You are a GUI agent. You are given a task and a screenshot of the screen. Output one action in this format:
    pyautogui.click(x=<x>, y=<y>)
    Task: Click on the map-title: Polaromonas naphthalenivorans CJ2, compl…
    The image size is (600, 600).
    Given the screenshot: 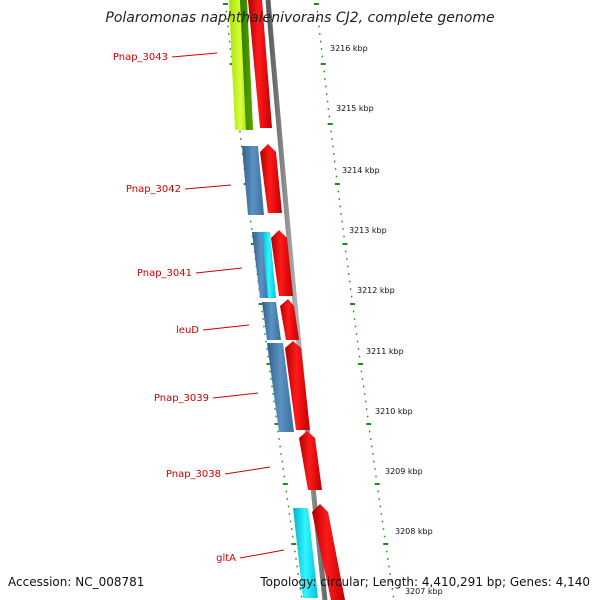 What is the action you would take?
    pyautogui.click(x=299, y=18)
    